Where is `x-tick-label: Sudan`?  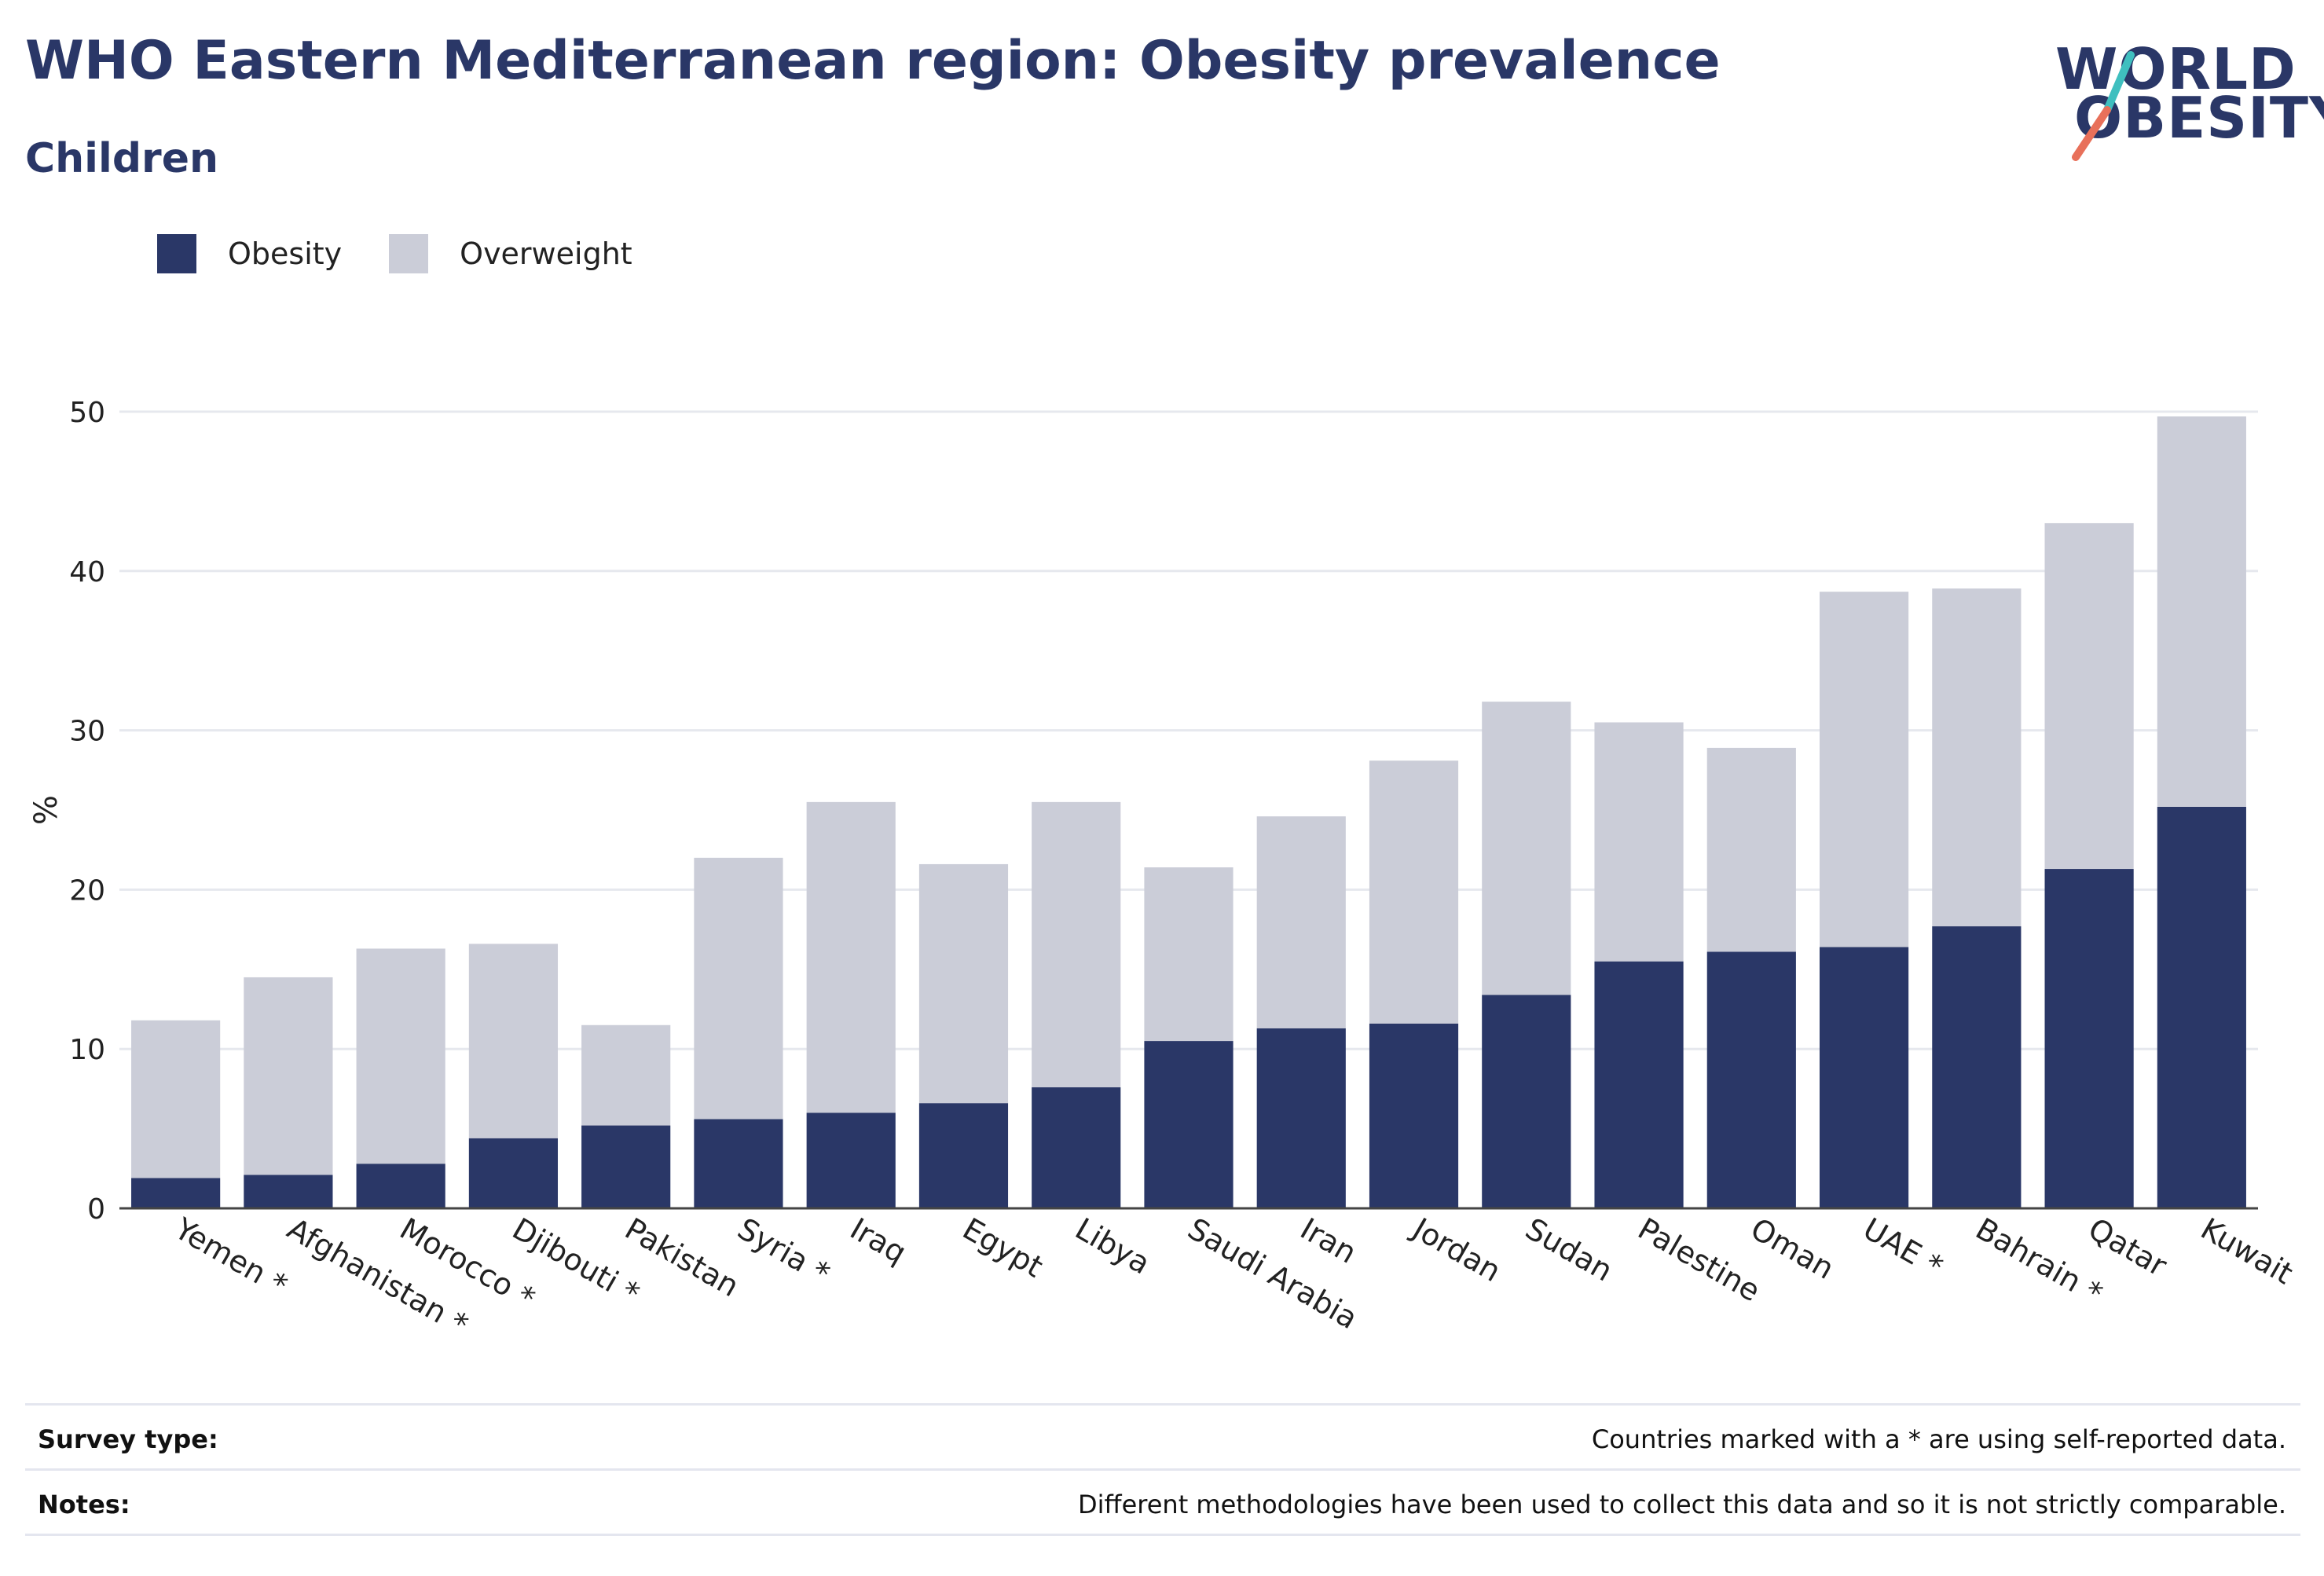
x-tick-label: Sudan is located at coordinates (1568, 1249).